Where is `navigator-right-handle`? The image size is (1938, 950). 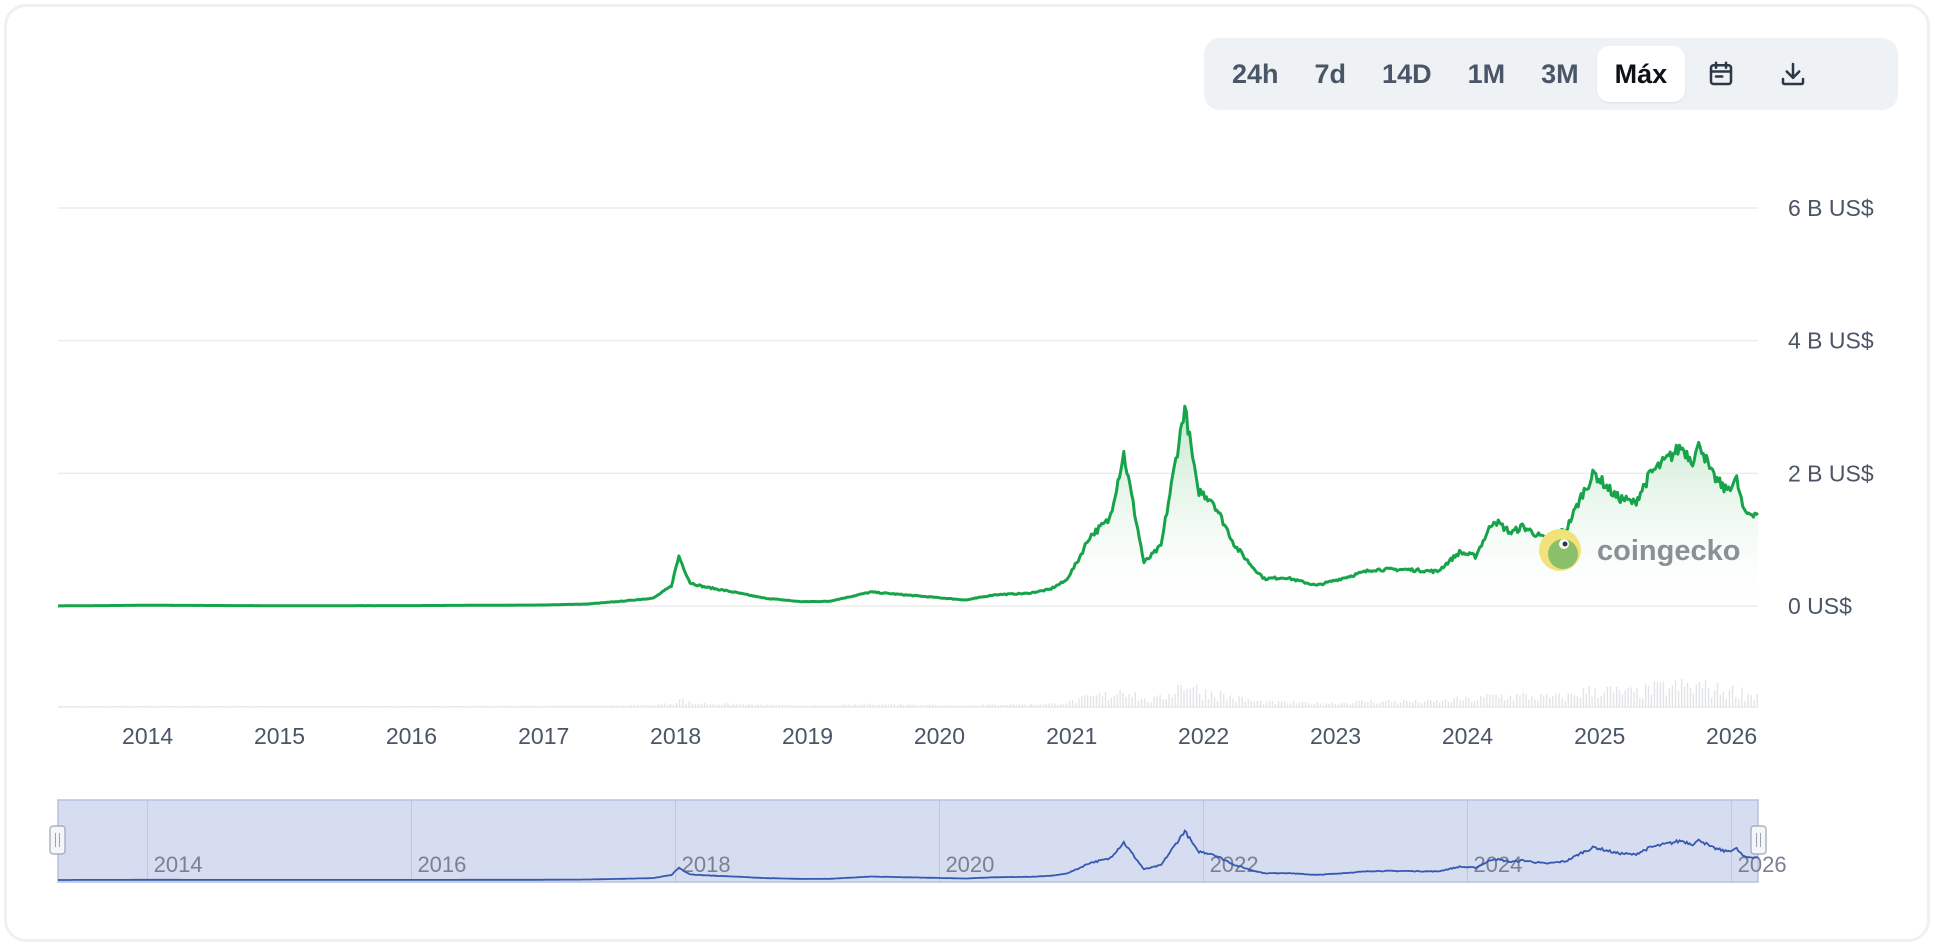 navigator-right-handle is located at coordinates (1758, 840).